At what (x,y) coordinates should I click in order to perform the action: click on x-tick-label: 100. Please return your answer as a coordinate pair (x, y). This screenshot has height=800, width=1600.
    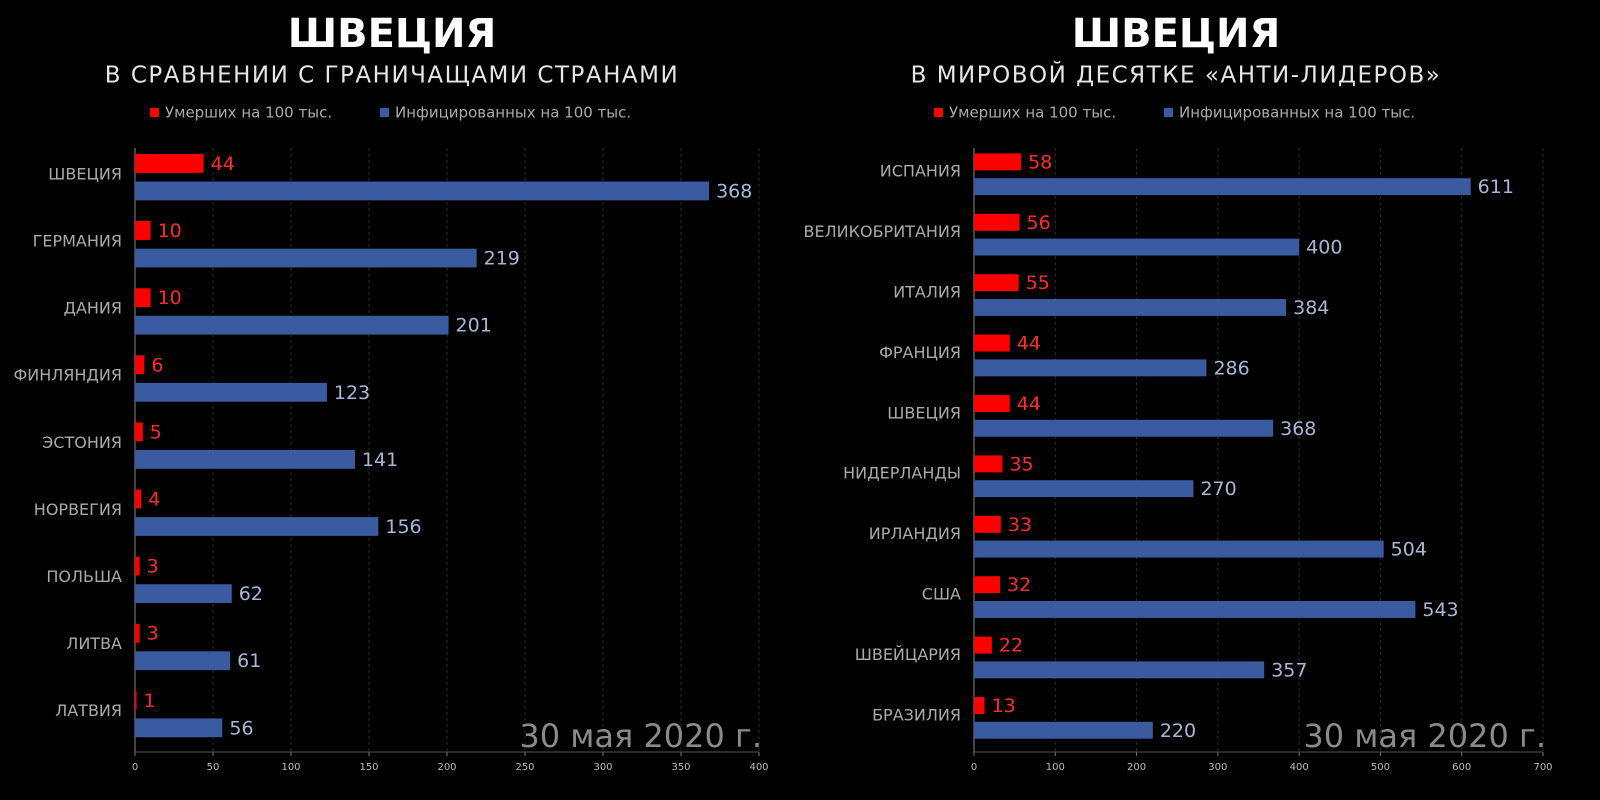
    Looking at the image, I should click on (1055, 767).